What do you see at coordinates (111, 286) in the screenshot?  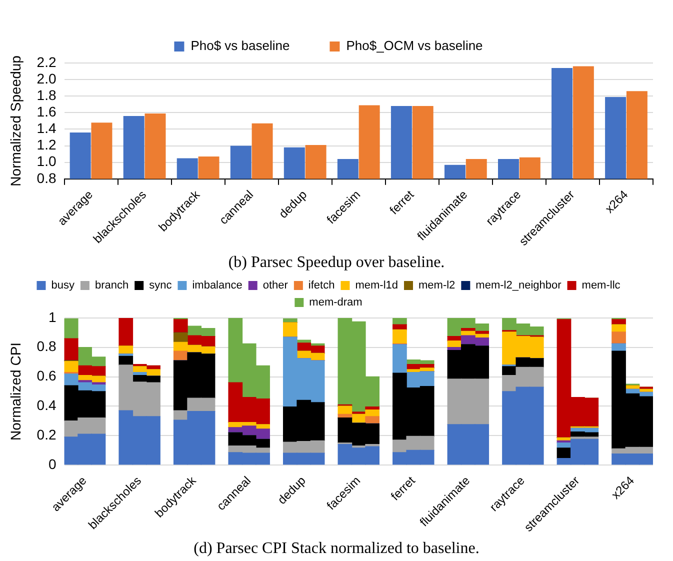 I see `legend-label: branch` at bounding box center [111, 286].